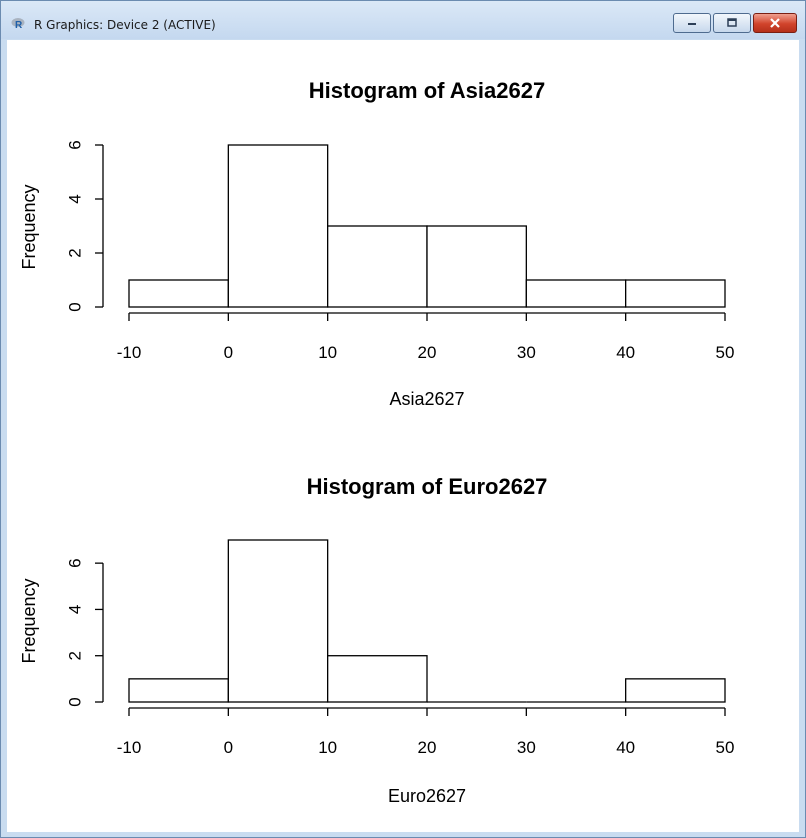 Image resolution: width=806 pixels, height=838 pixels. I want to click on r-logo-icon: R, so click(18, 23).